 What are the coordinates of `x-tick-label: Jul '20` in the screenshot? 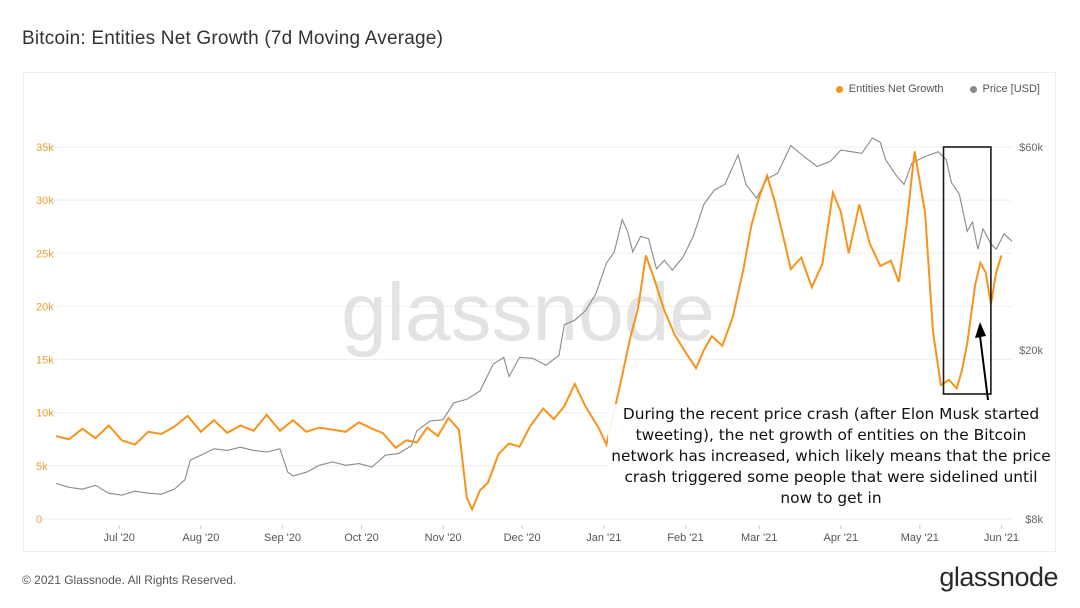 It's located at (118, 538).